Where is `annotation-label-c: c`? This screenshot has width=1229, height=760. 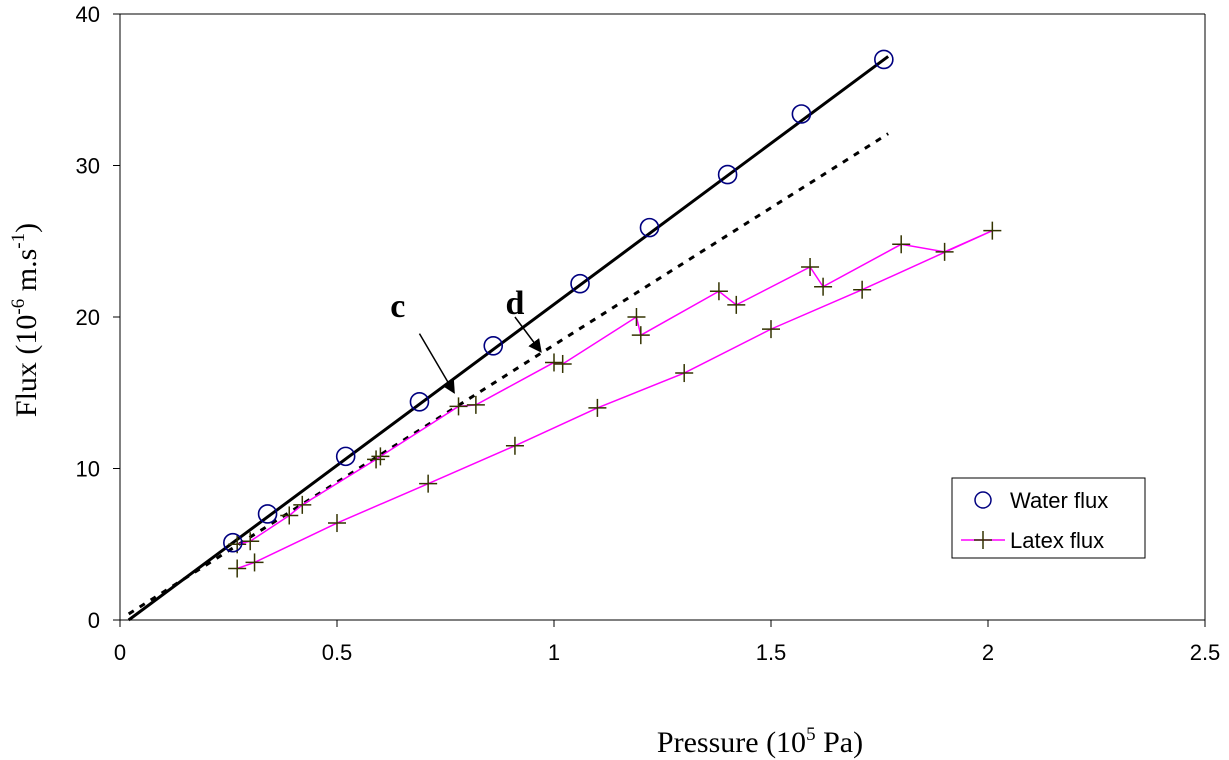
annotation-label-c: c is located at coordinates (397, 306).